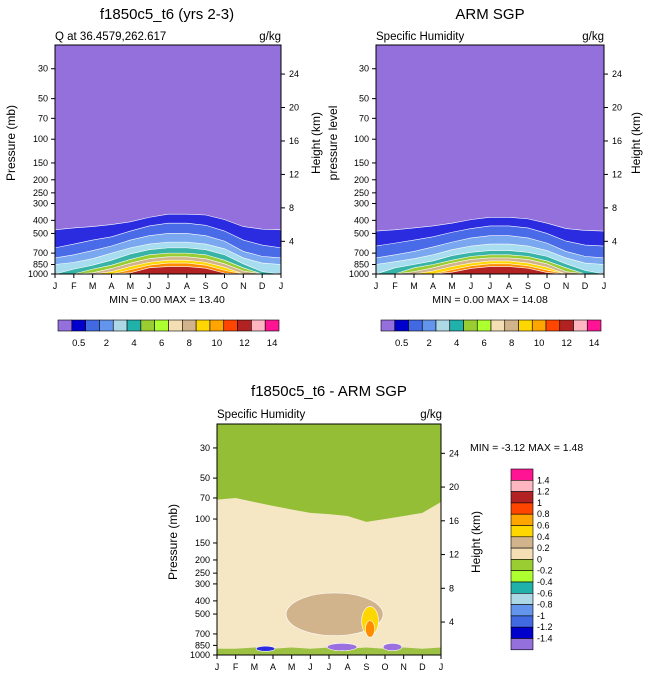  Describe the element at coordinates (384, 667) in the screenshot. I see `month-tick-label: O` at that location.